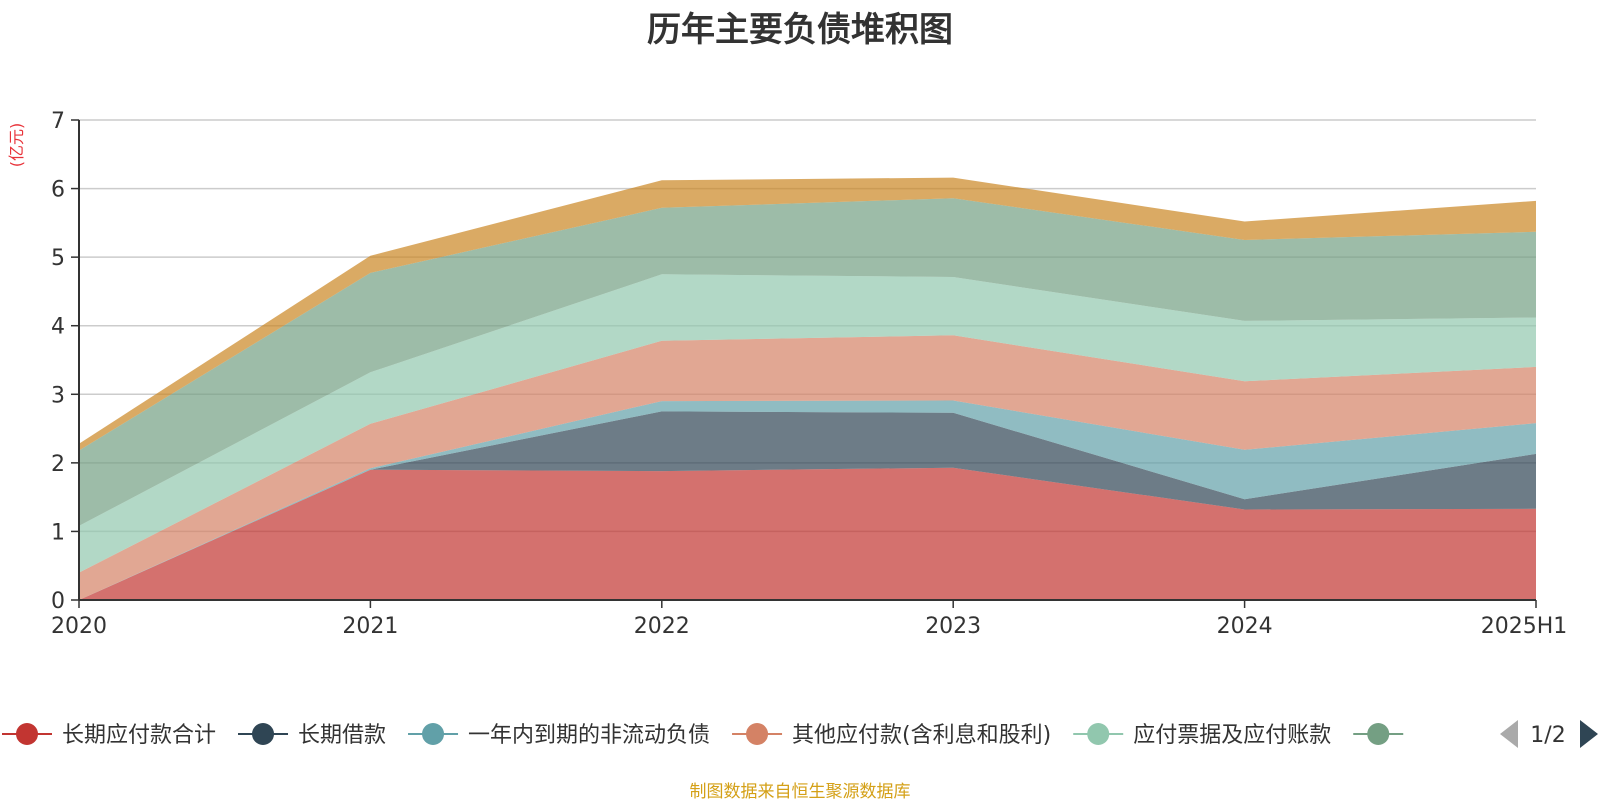  What do you see at coordinates (953, 626) in the screenshot?
I see `x-tick-label: 2023` at bounding box center [953, 626].